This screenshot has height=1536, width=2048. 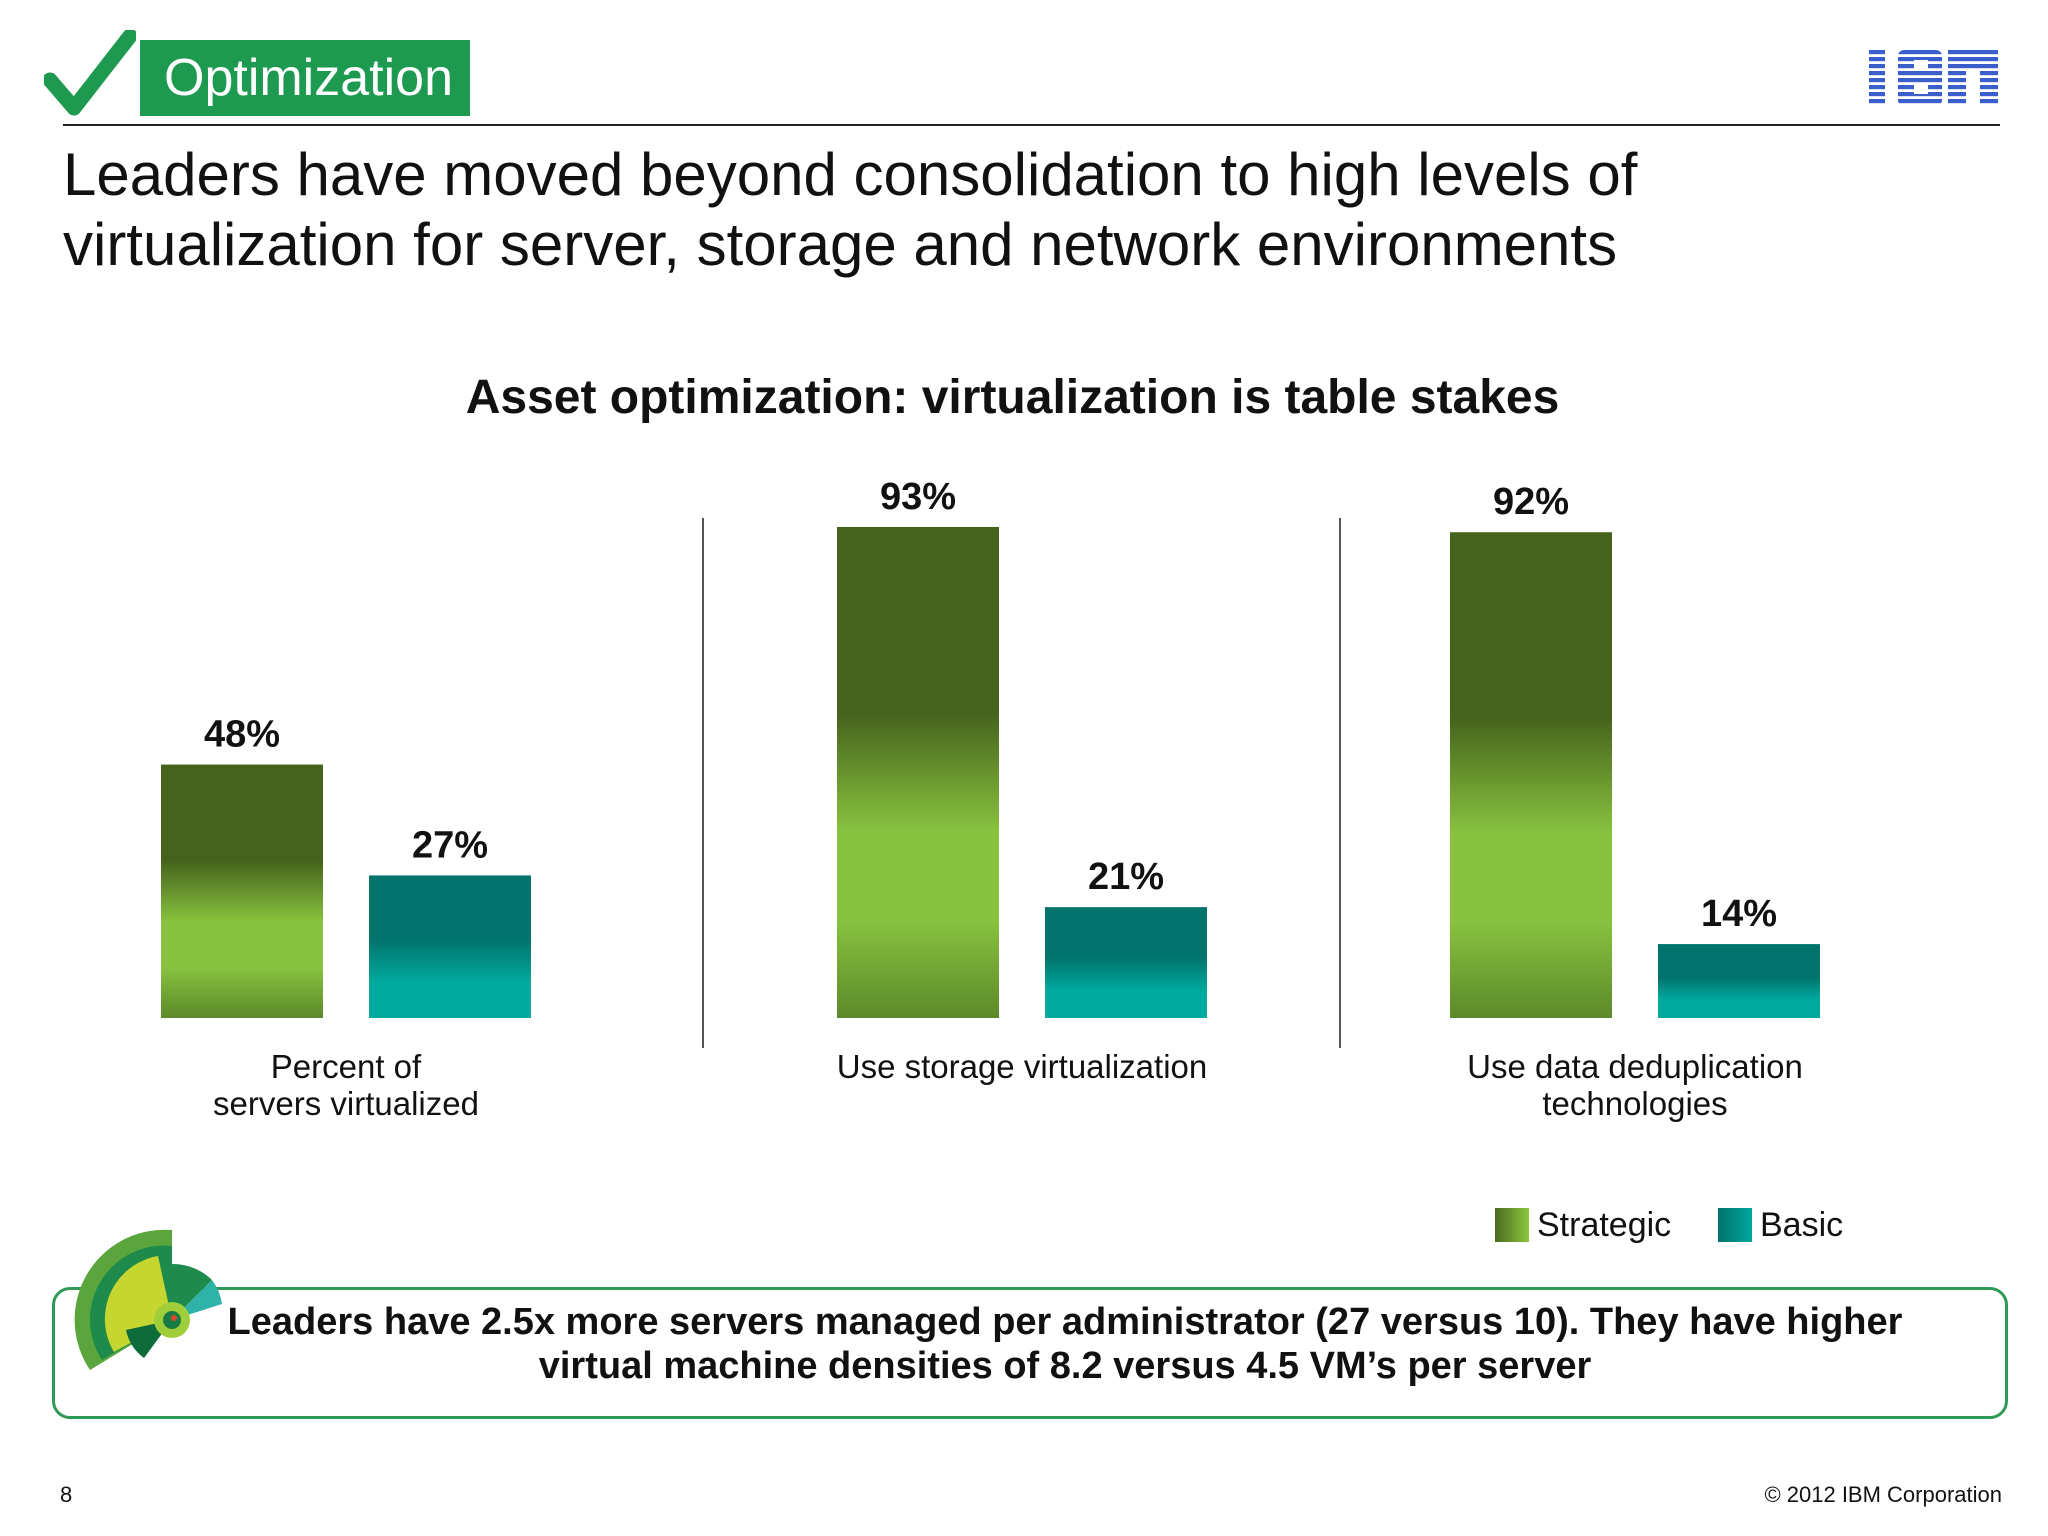 What do you see at coordinates (1930, 78) in the screenshot?
I see `ibm-logo` at bounding box center [1930, 78].